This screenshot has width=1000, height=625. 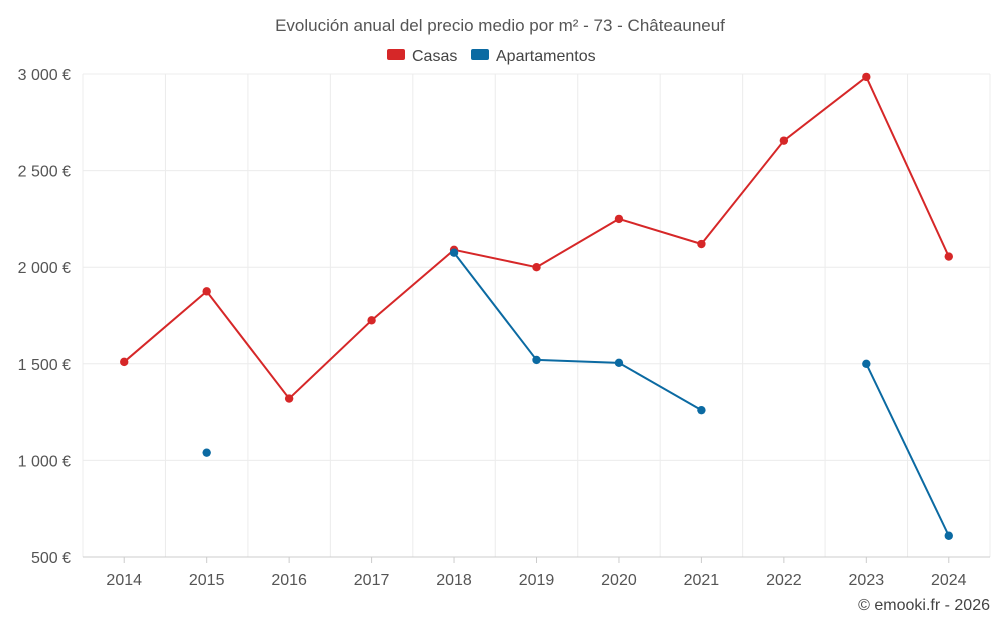 I want to click on x-tick-label: 2019, so click(x=537, y=580).